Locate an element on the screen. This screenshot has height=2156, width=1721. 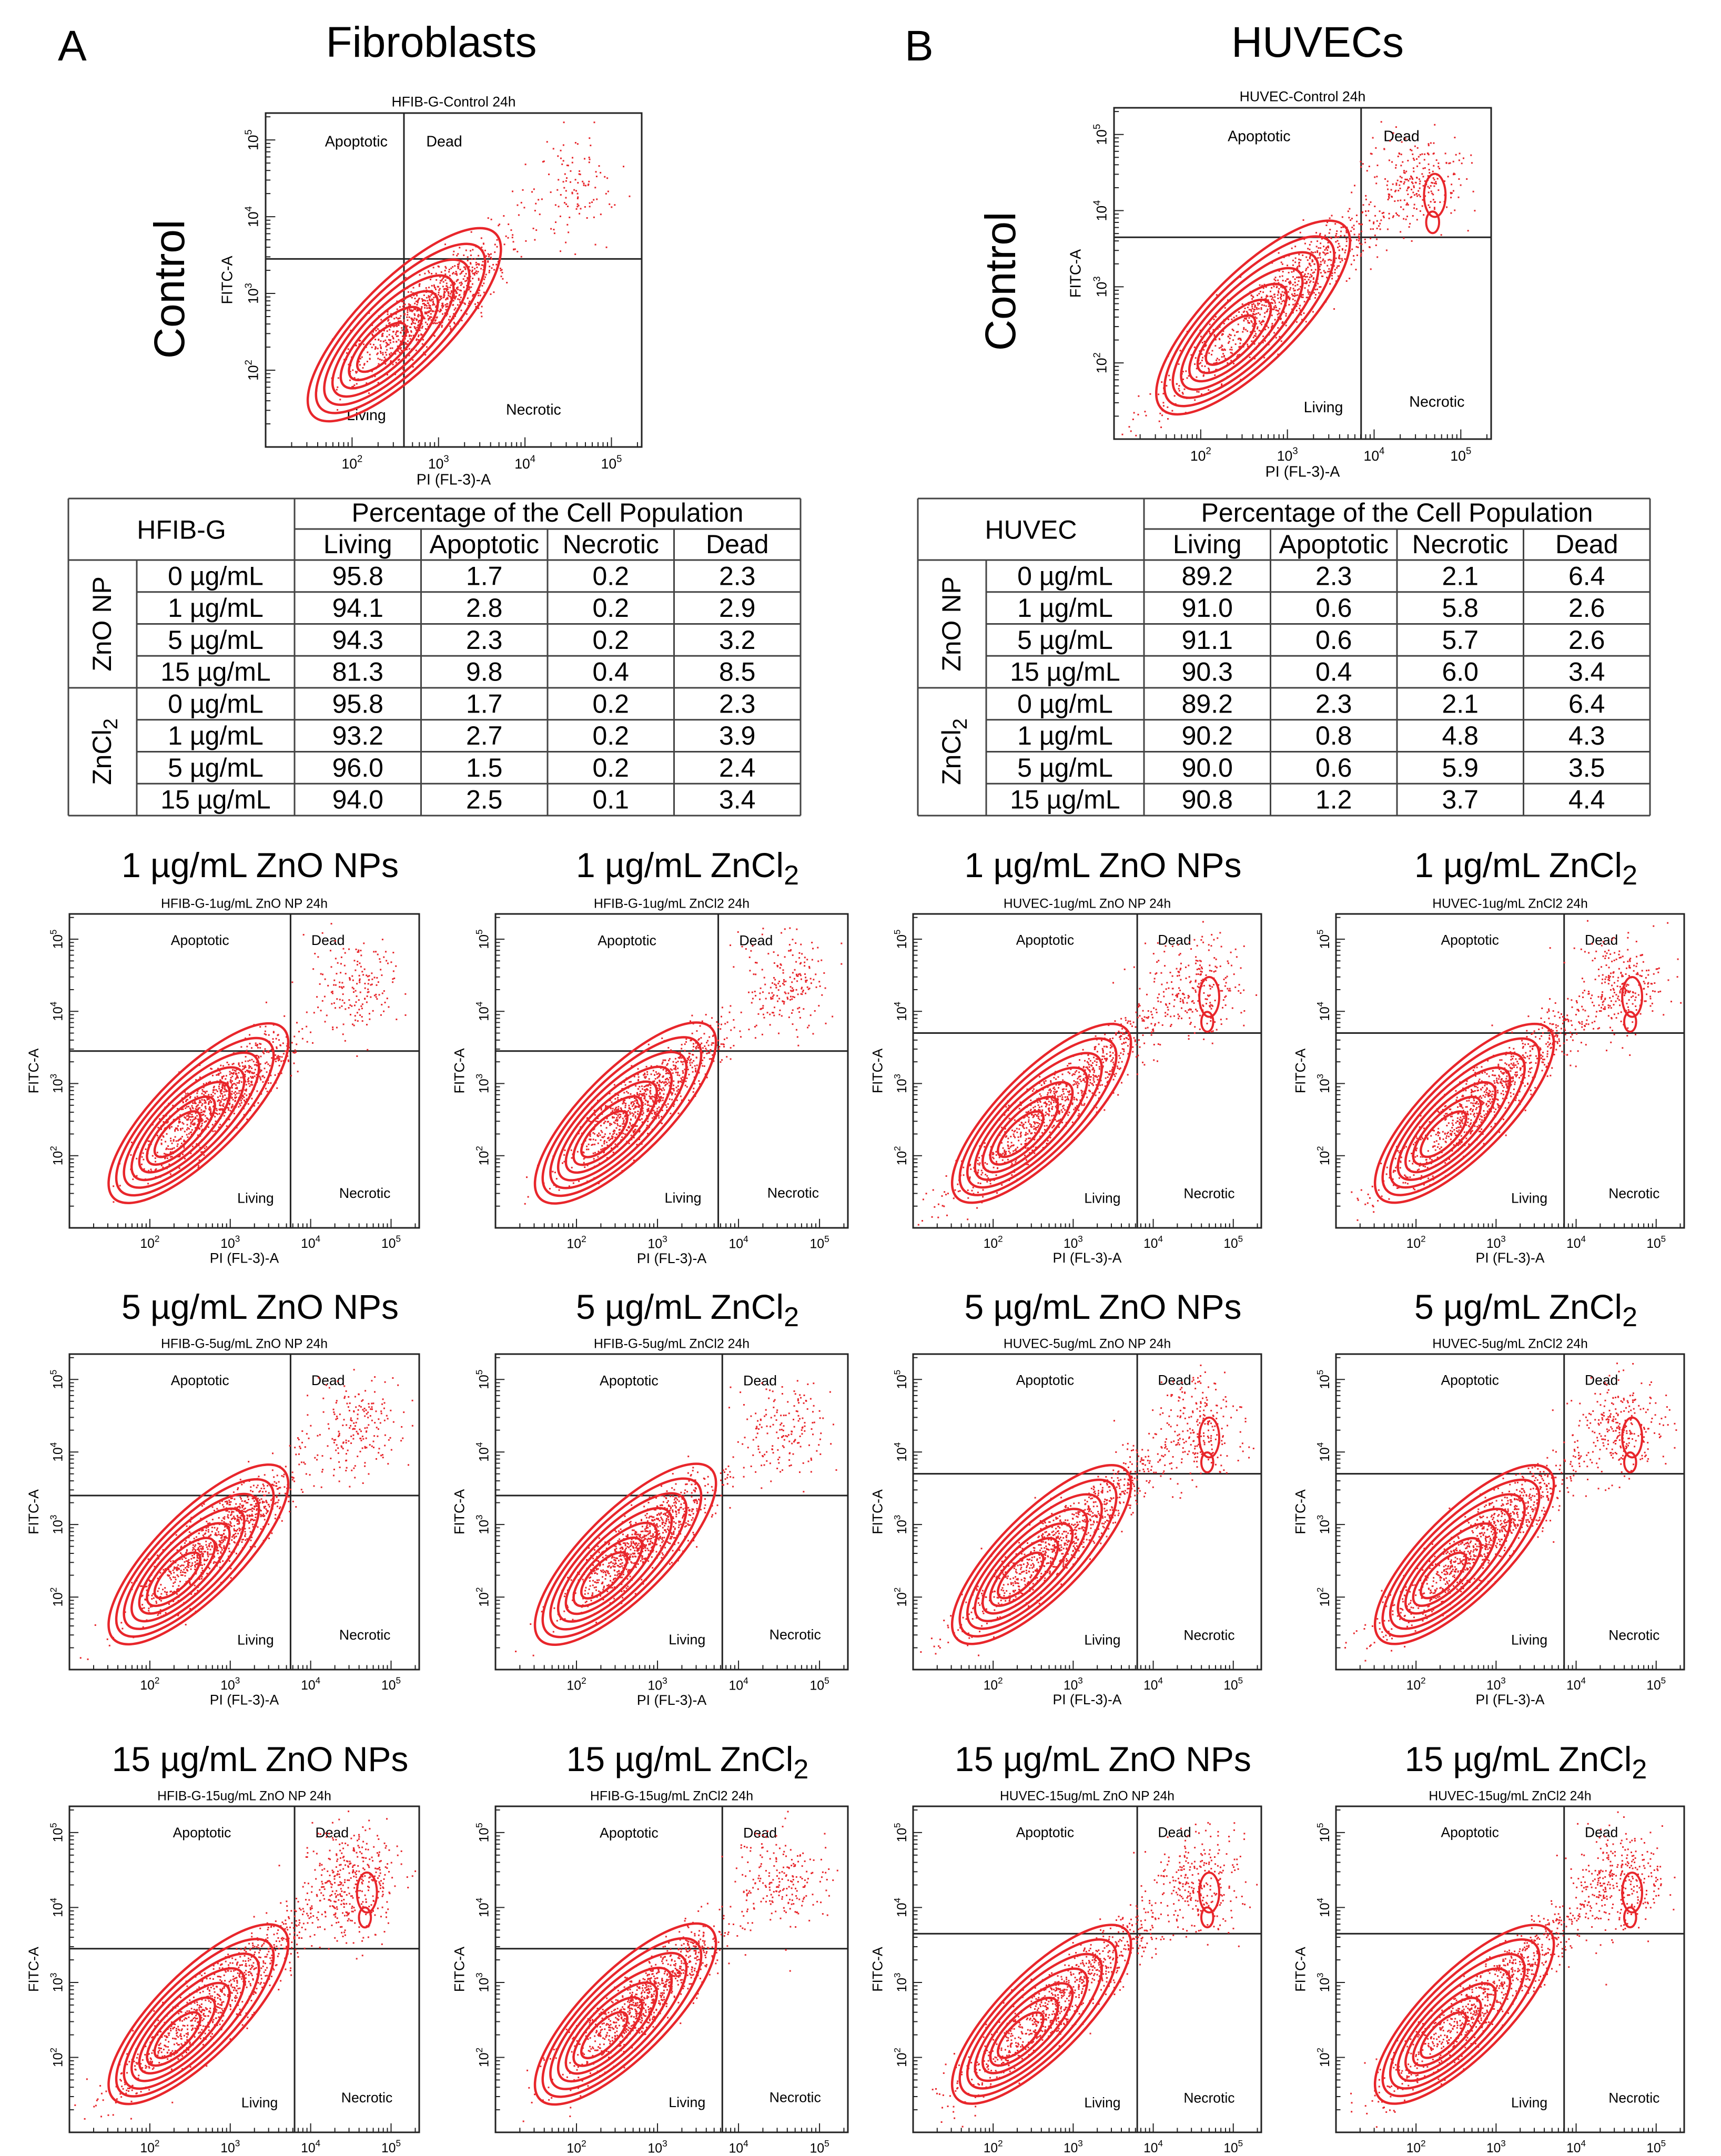
x-tick-label: 105 is located at coordinates (1233, 1242).